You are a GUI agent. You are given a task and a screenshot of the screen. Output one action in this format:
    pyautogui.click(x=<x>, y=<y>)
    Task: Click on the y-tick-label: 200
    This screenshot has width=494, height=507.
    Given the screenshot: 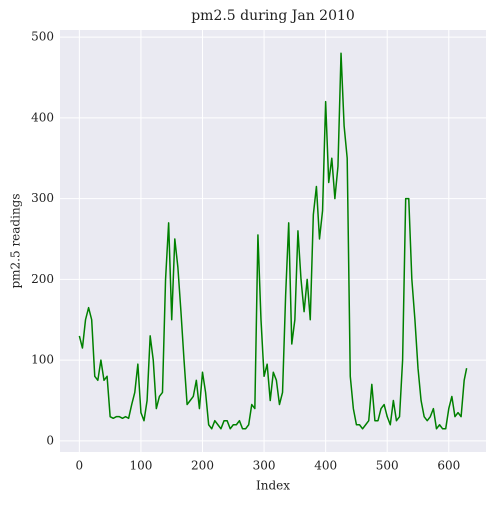 What is the action you would take?
    pyautogui.click(x=42, y=279)
    